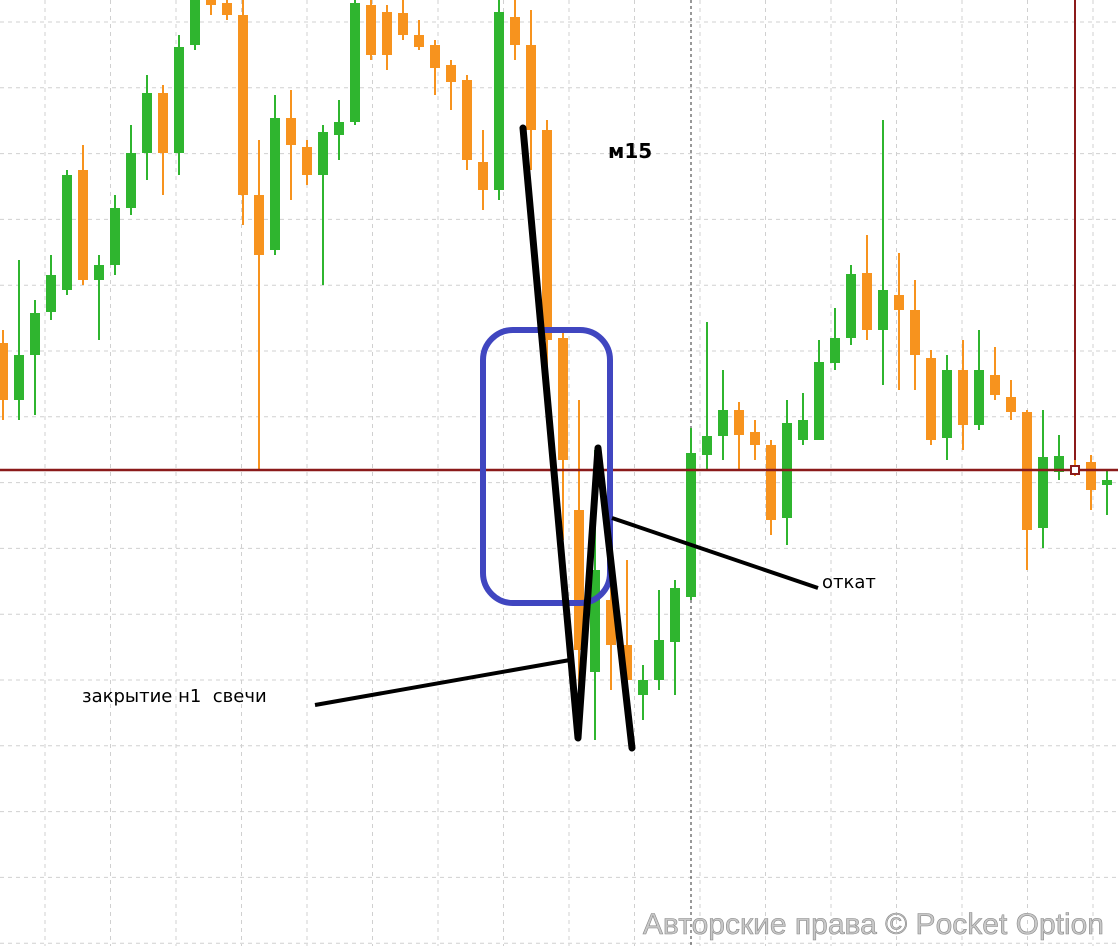  What do you see at coordinates (849, 582) in the screenshot?
I see `annotation: откат` at bounding box center [849, 582].